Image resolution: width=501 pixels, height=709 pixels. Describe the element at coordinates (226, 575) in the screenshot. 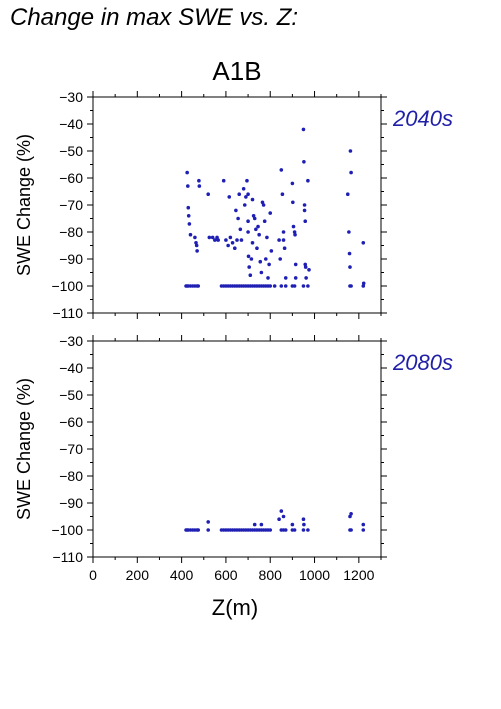

I see `x-tick-label: 600` at that location.